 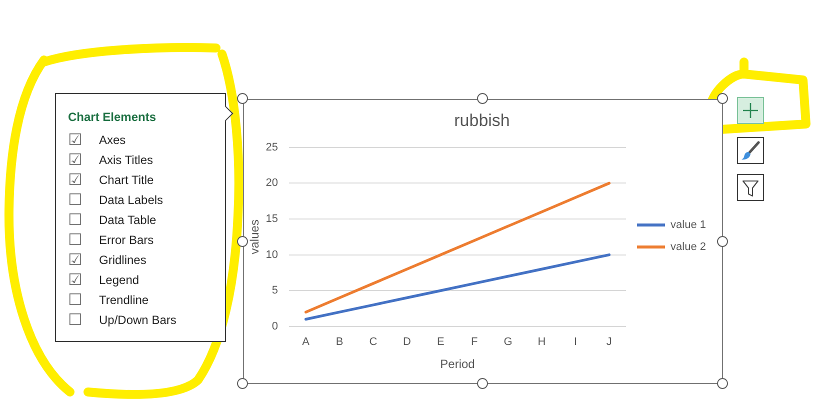 I want to click on text: ☐ Error Bars, so click(x=111, y=240).